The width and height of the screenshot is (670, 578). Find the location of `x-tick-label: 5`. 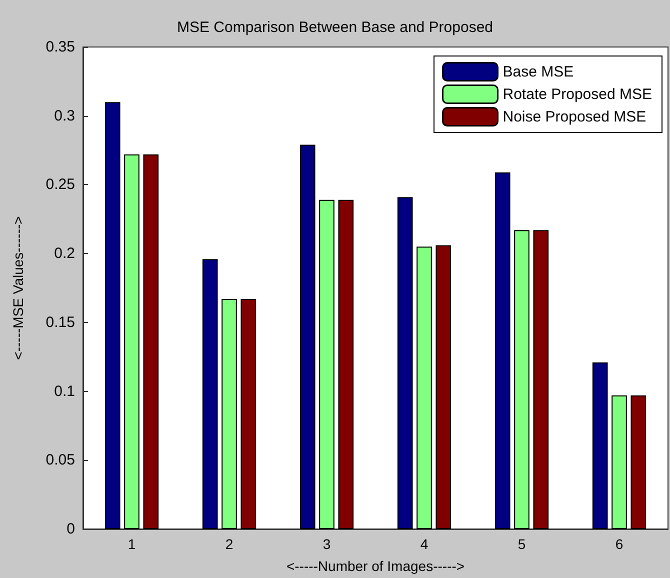

x-tick-label: 5 is located at coordinates (522, 544).